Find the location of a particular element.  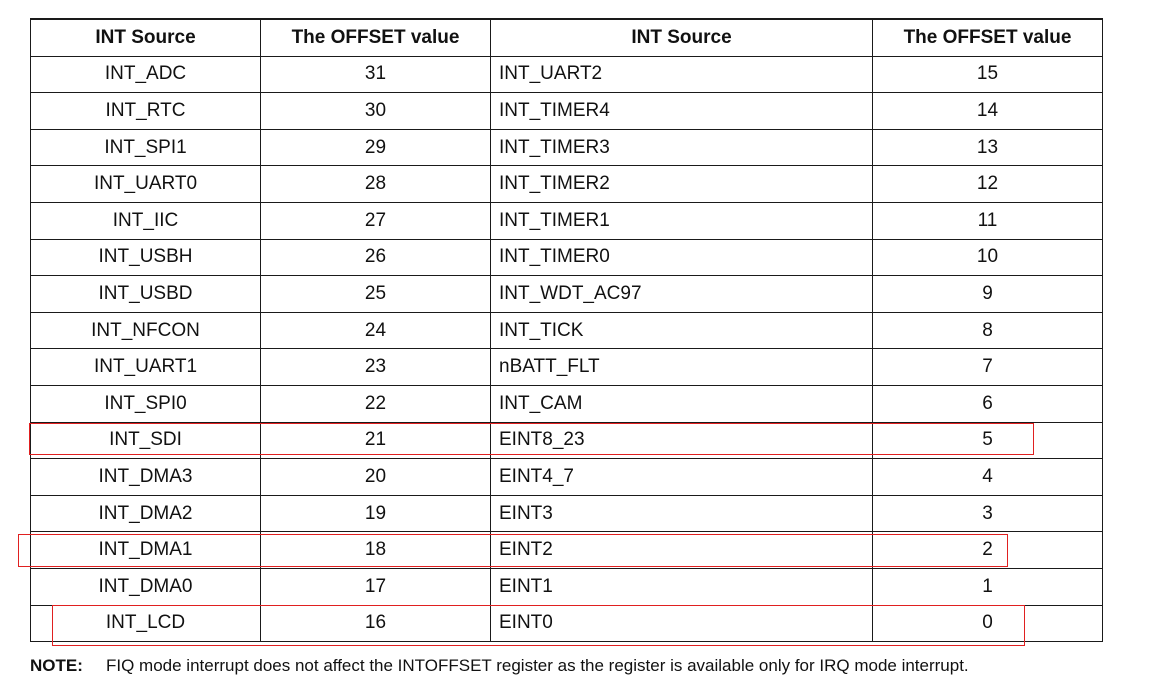

int-source-cell: INT_DMA3 is located at coordinates (145, 477).